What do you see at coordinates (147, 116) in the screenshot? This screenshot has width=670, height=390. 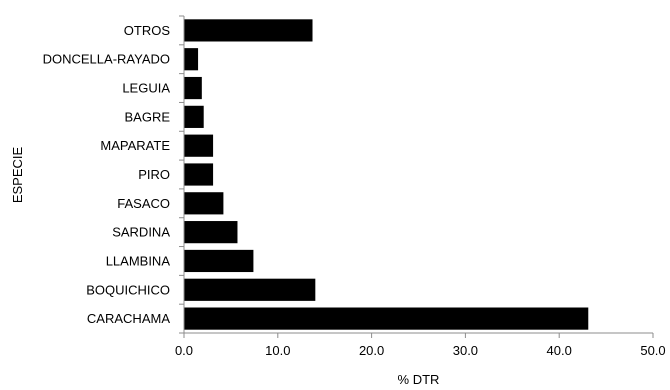 I see `y-tick-label-bagre: BAGRE` at bounding box center [147, 116].